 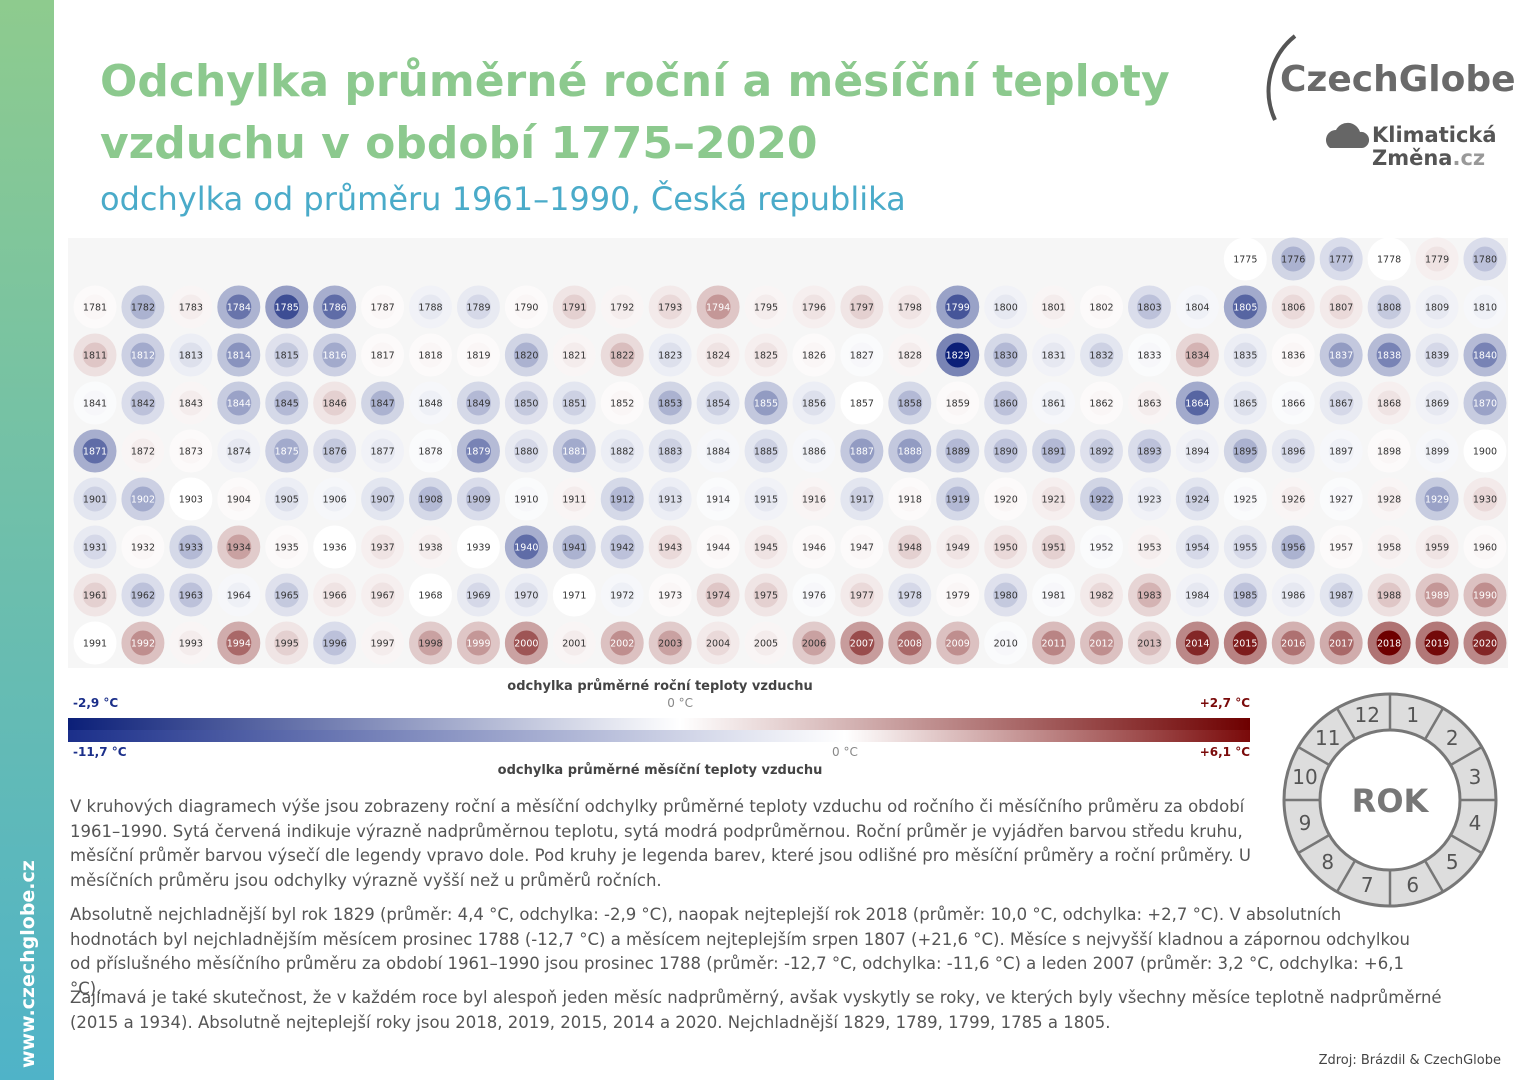 I want to click on year-label: 1931, so click(x=95, y=548).